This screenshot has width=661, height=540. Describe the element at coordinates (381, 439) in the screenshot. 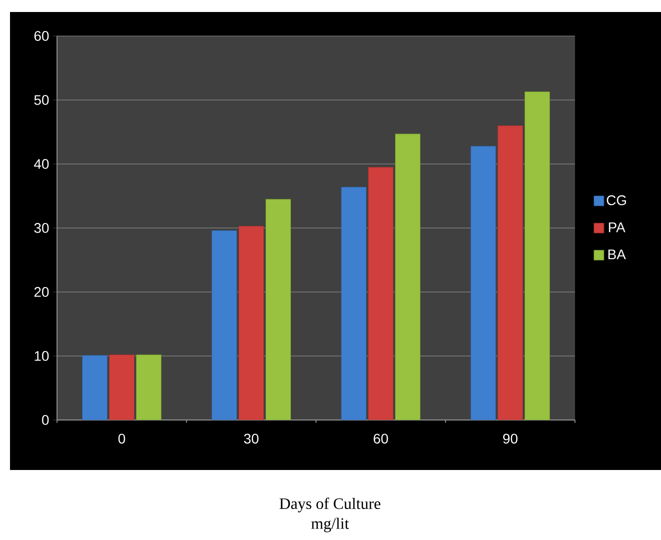

I see `x-tick-label: 60` at that location.